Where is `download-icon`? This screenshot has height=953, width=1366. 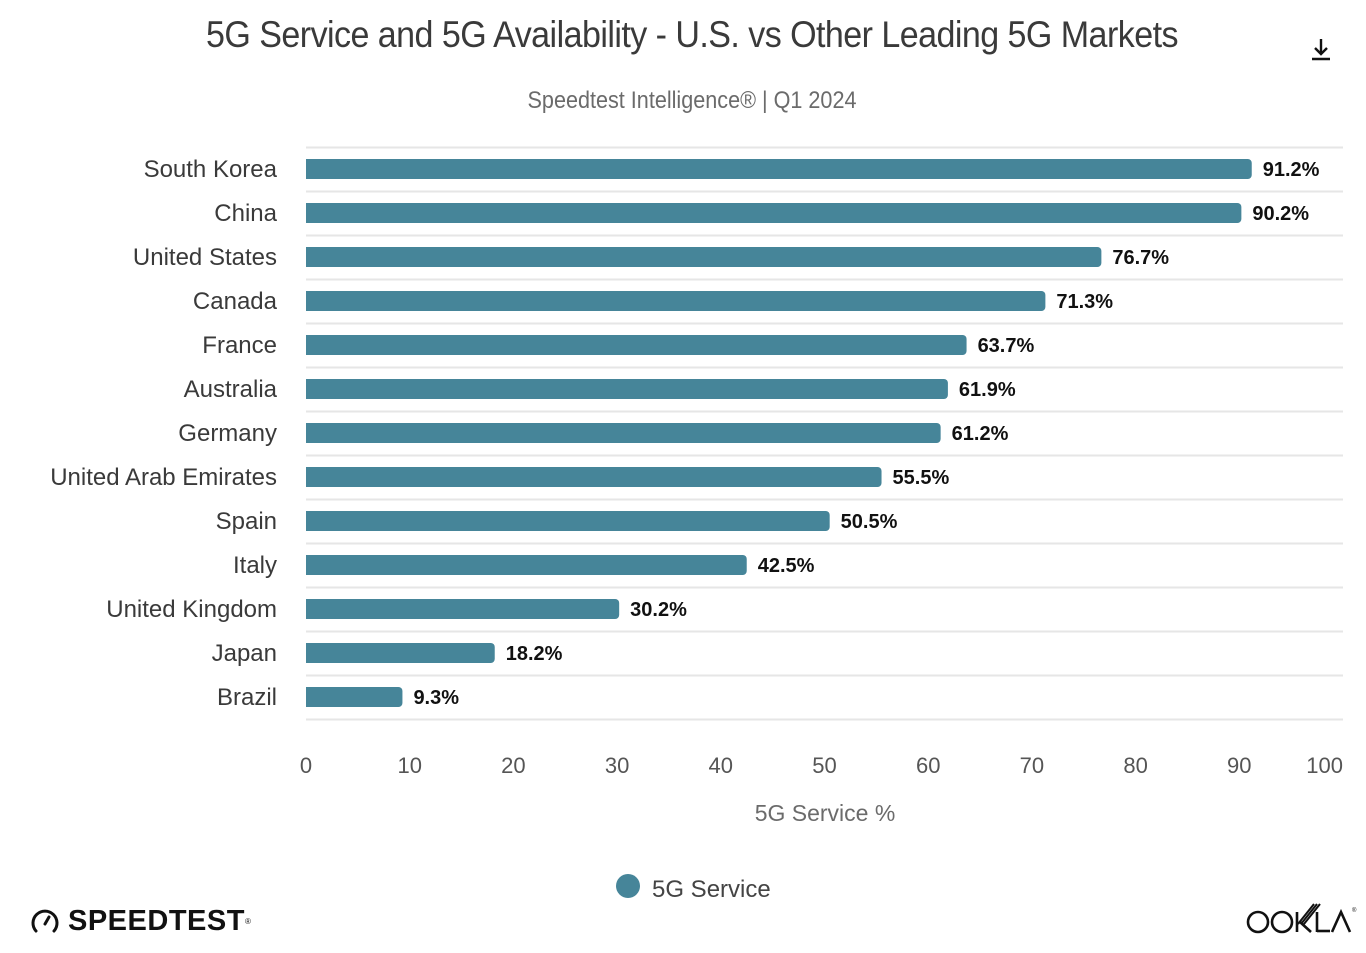
download-icon is located at coordinates (1321, 50).